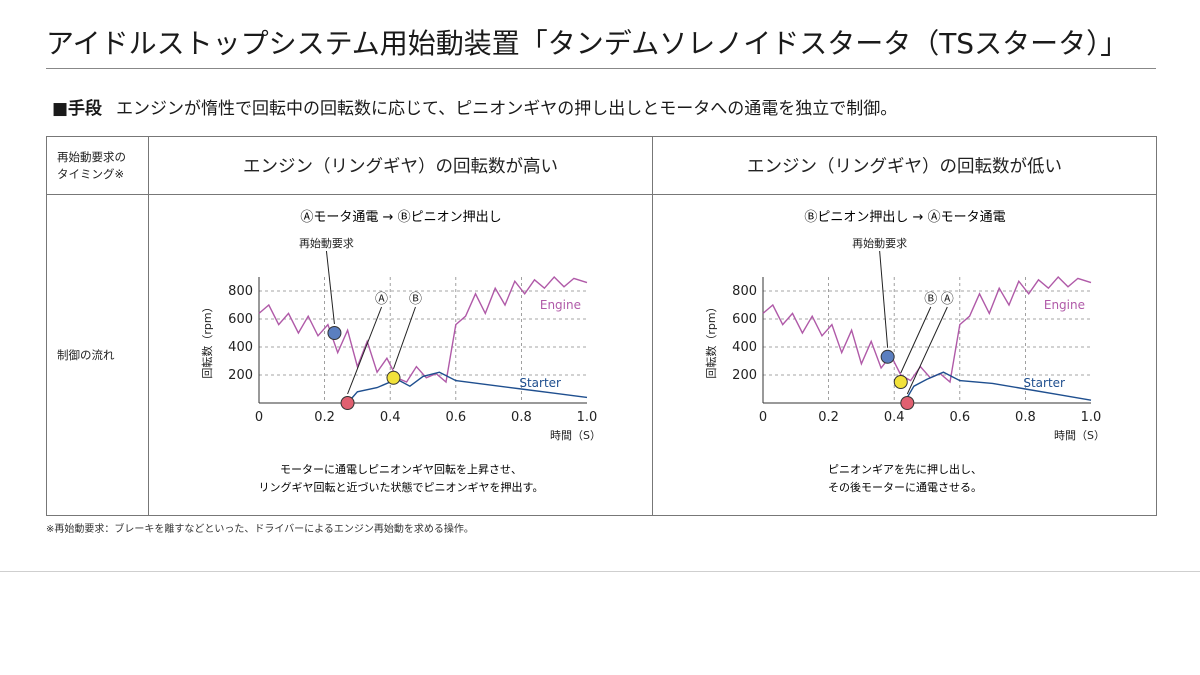 The width and height of the screenshot is (1200, 675). I want to click on caption-line2: リングギヤ回転と近づいた状態でピニオンギヤを押出す。, so click(401, 487).